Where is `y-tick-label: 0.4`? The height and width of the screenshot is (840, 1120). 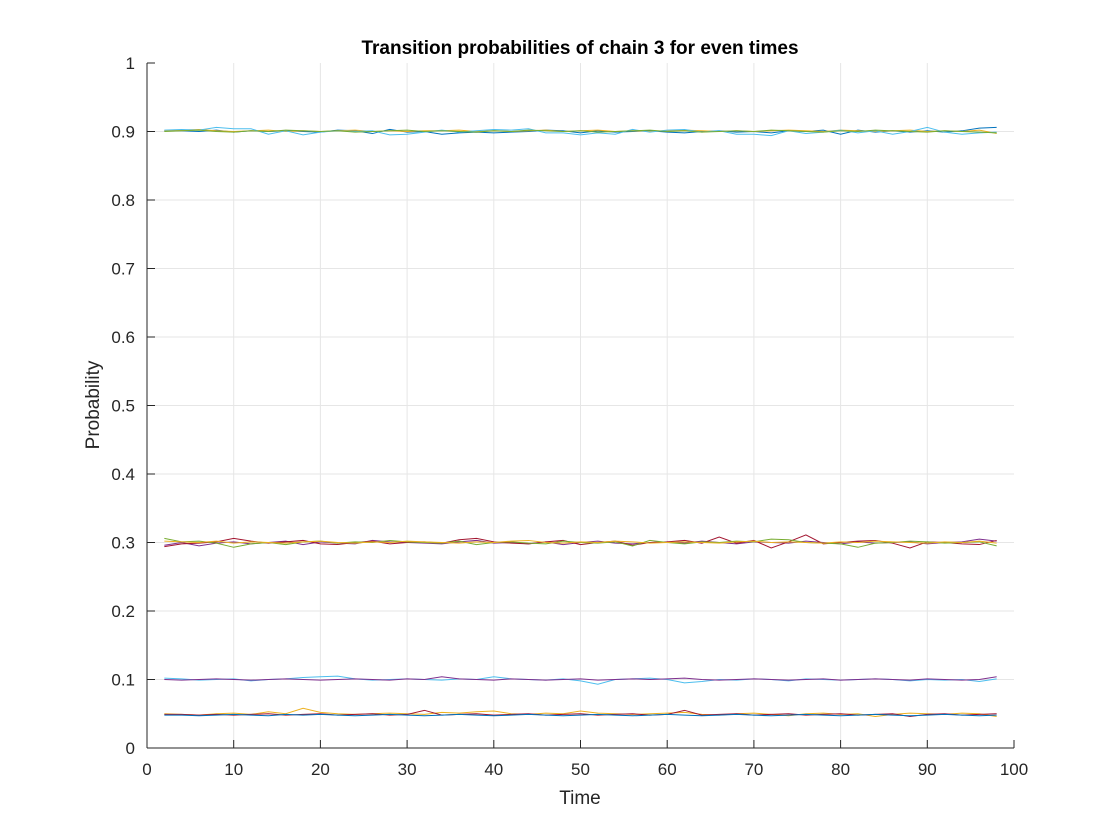
y-tick-label: 0.4 is located at coordinates (123, 474).